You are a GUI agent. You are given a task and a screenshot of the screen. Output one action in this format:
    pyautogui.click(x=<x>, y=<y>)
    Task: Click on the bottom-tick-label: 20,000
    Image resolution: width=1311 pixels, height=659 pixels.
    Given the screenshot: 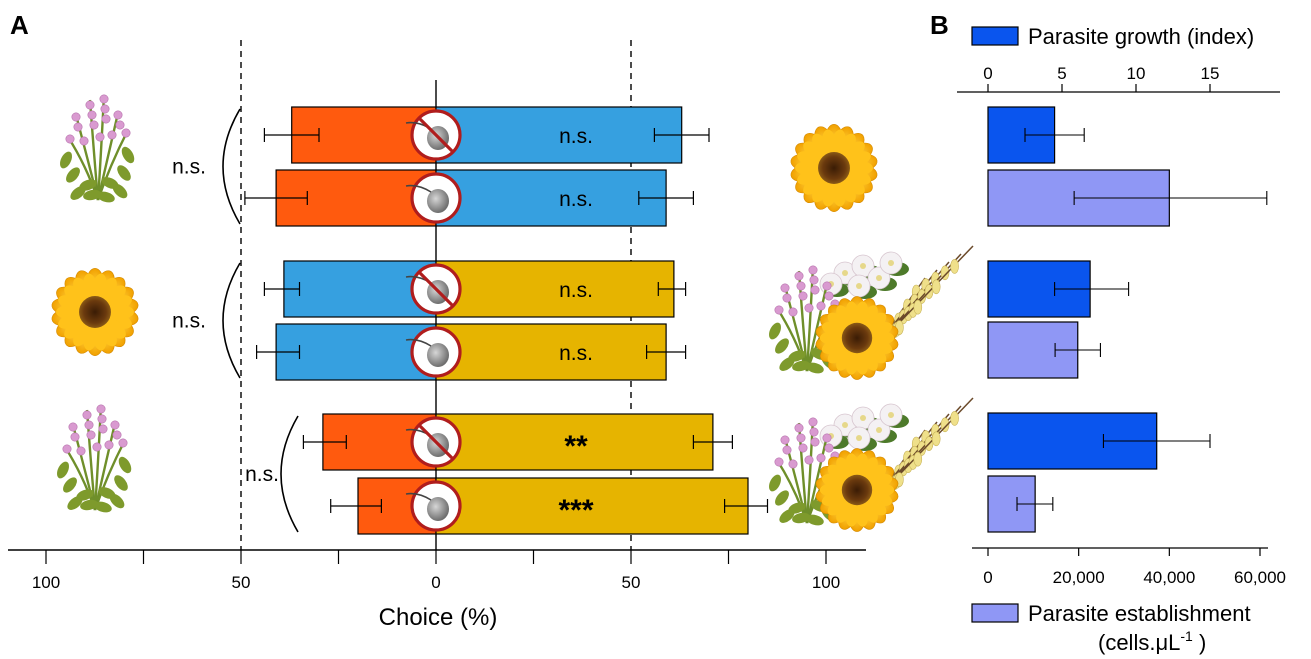 What is the action you would take?
    pyautogui.click(x=1079, y=577)
    